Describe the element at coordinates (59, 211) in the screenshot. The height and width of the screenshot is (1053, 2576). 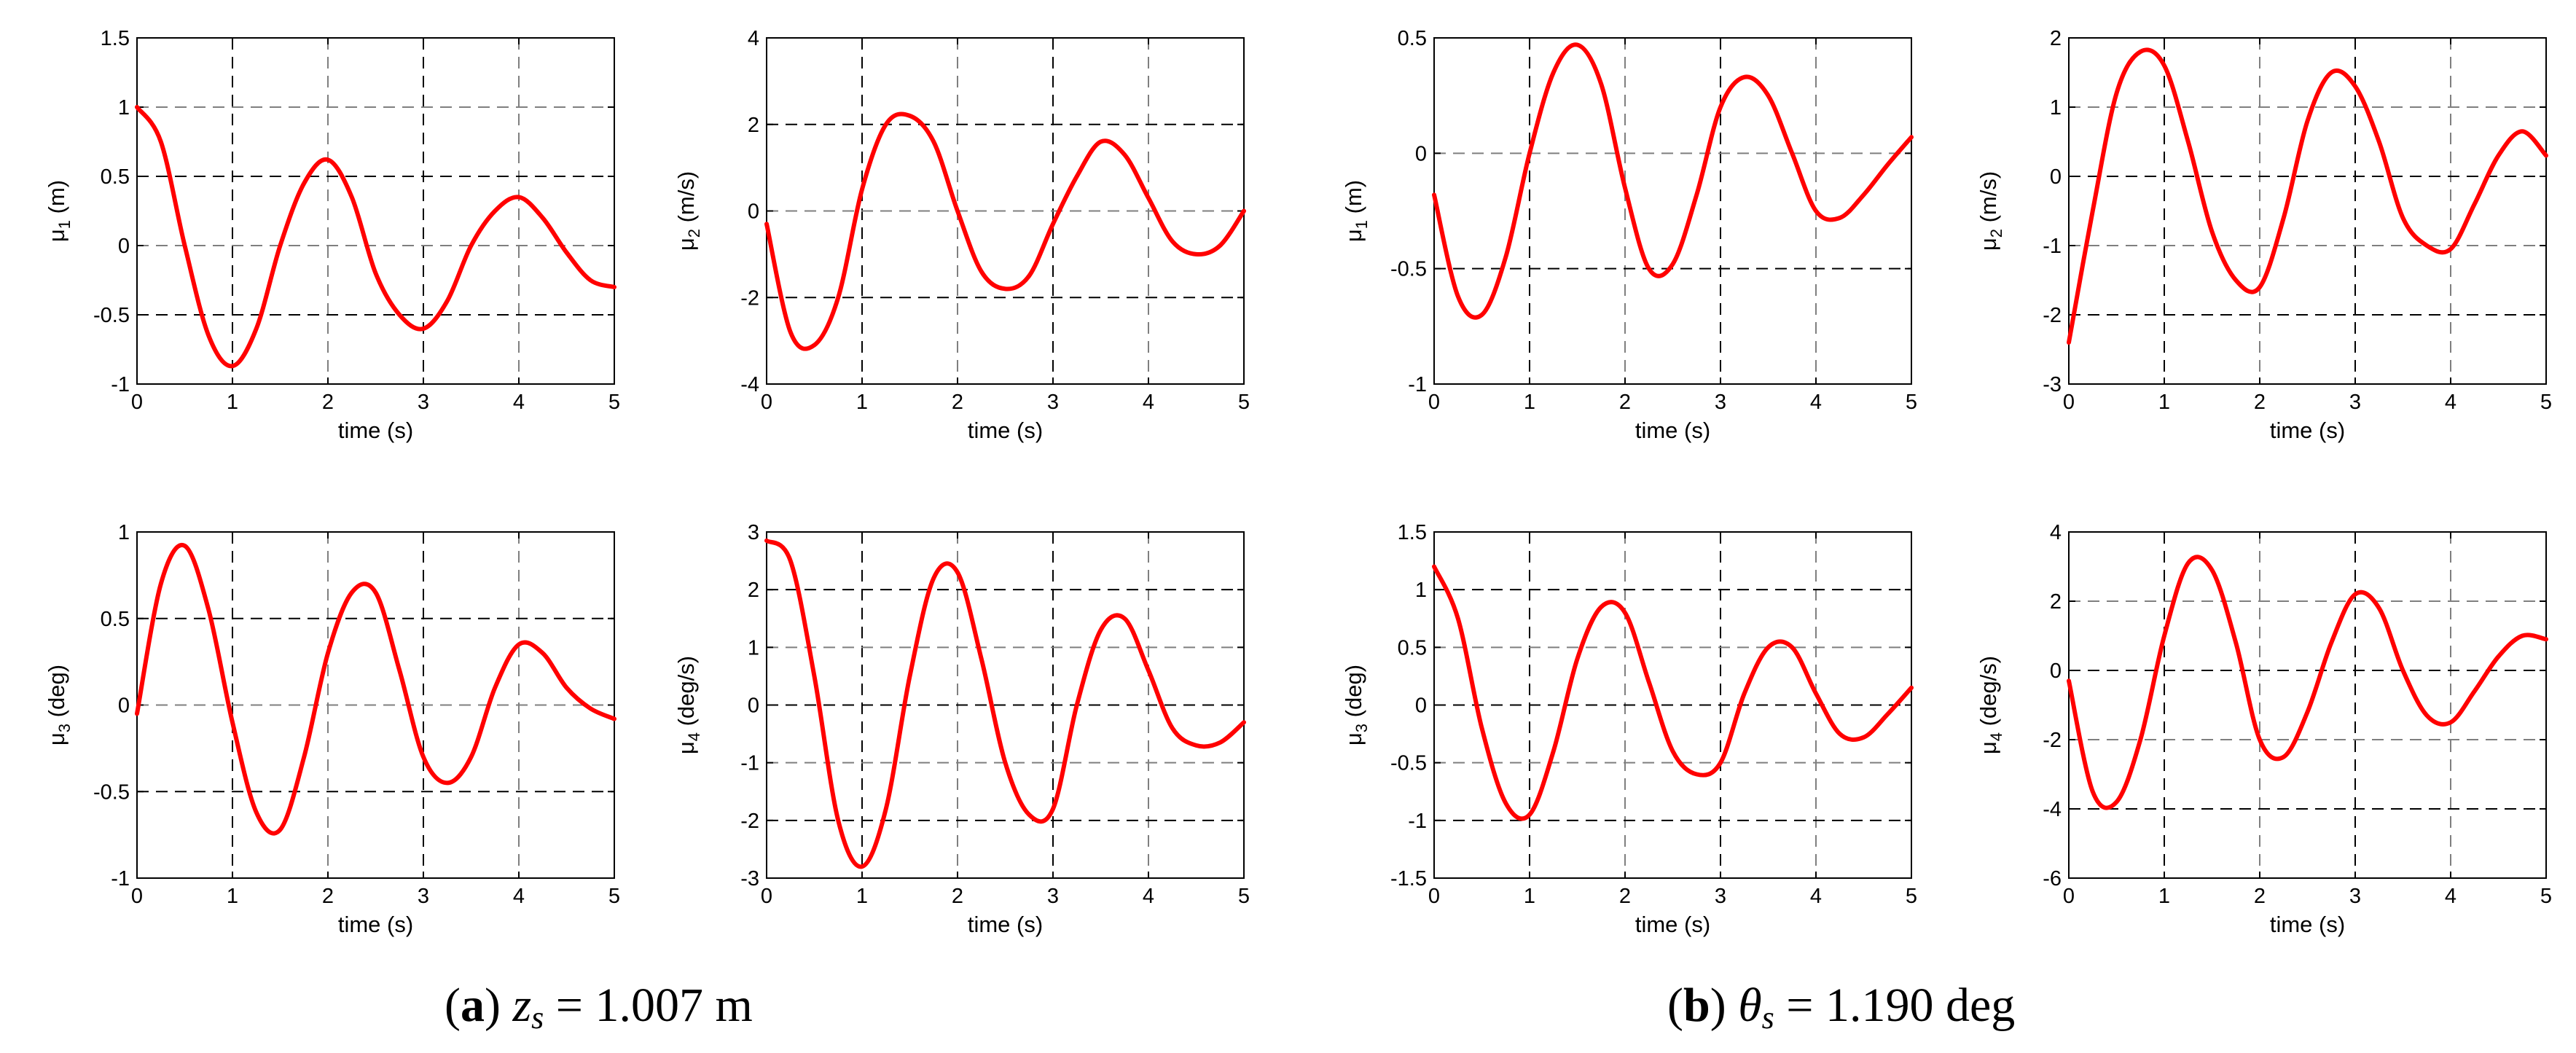
I see `y-axis-label: μ1 (m)` at that location.